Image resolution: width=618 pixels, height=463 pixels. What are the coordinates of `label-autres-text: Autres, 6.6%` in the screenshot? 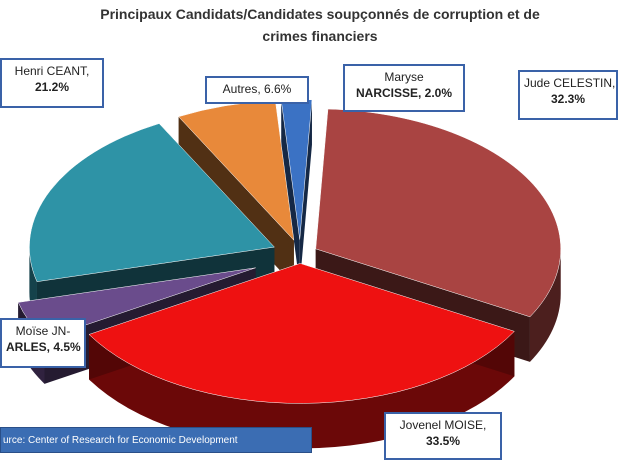 It's located at (257, 89).